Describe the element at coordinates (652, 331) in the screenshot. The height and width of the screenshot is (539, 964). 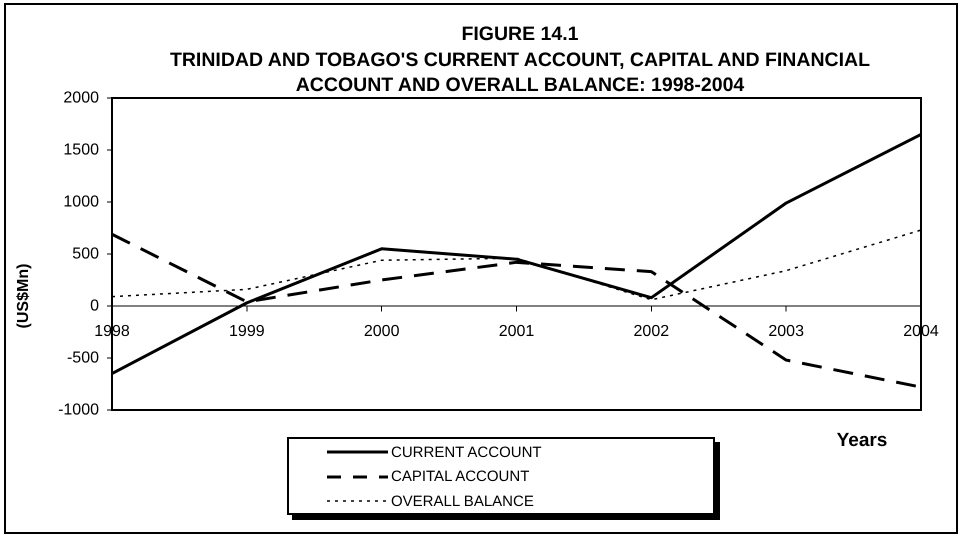
I see `x-tick-label: 2002` at that location.